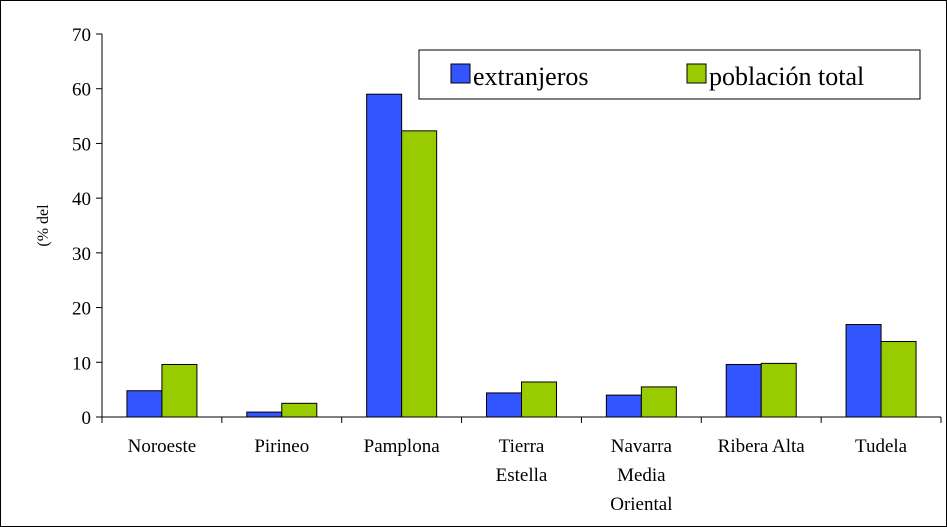 Image resolution: width=947 pixels, height=527 pixels. What do you see at coordinates (522, 475) in the screenshot?
I see `category-label: Estella` at bounding box center [522, 475].